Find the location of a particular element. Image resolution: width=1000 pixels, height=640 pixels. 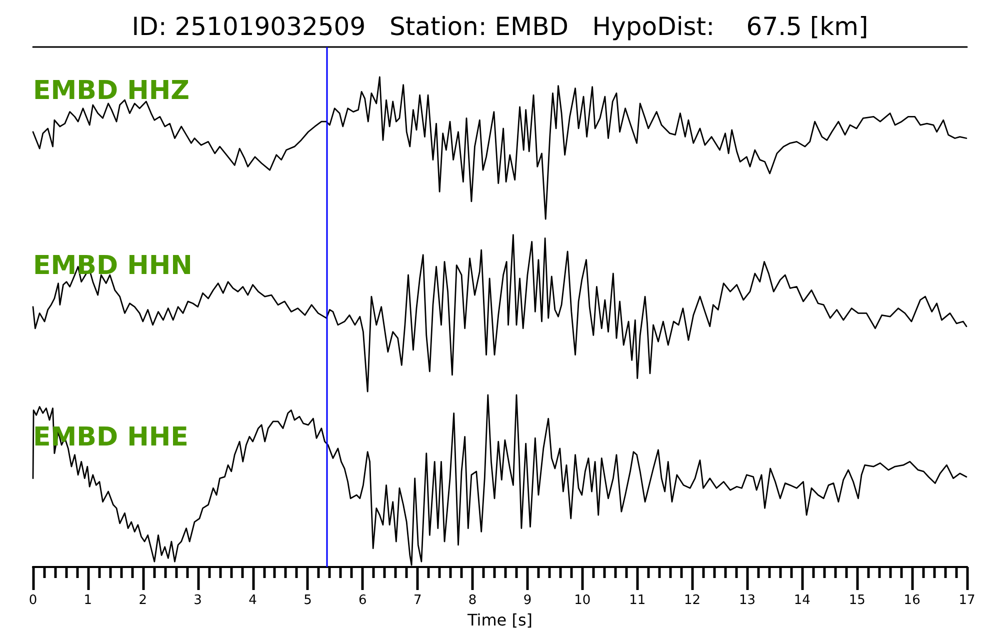

chart-title: ID: 251019032509 Station: EMBD HypoDist: 67.5 [km] is located at coordinates (500, 26).